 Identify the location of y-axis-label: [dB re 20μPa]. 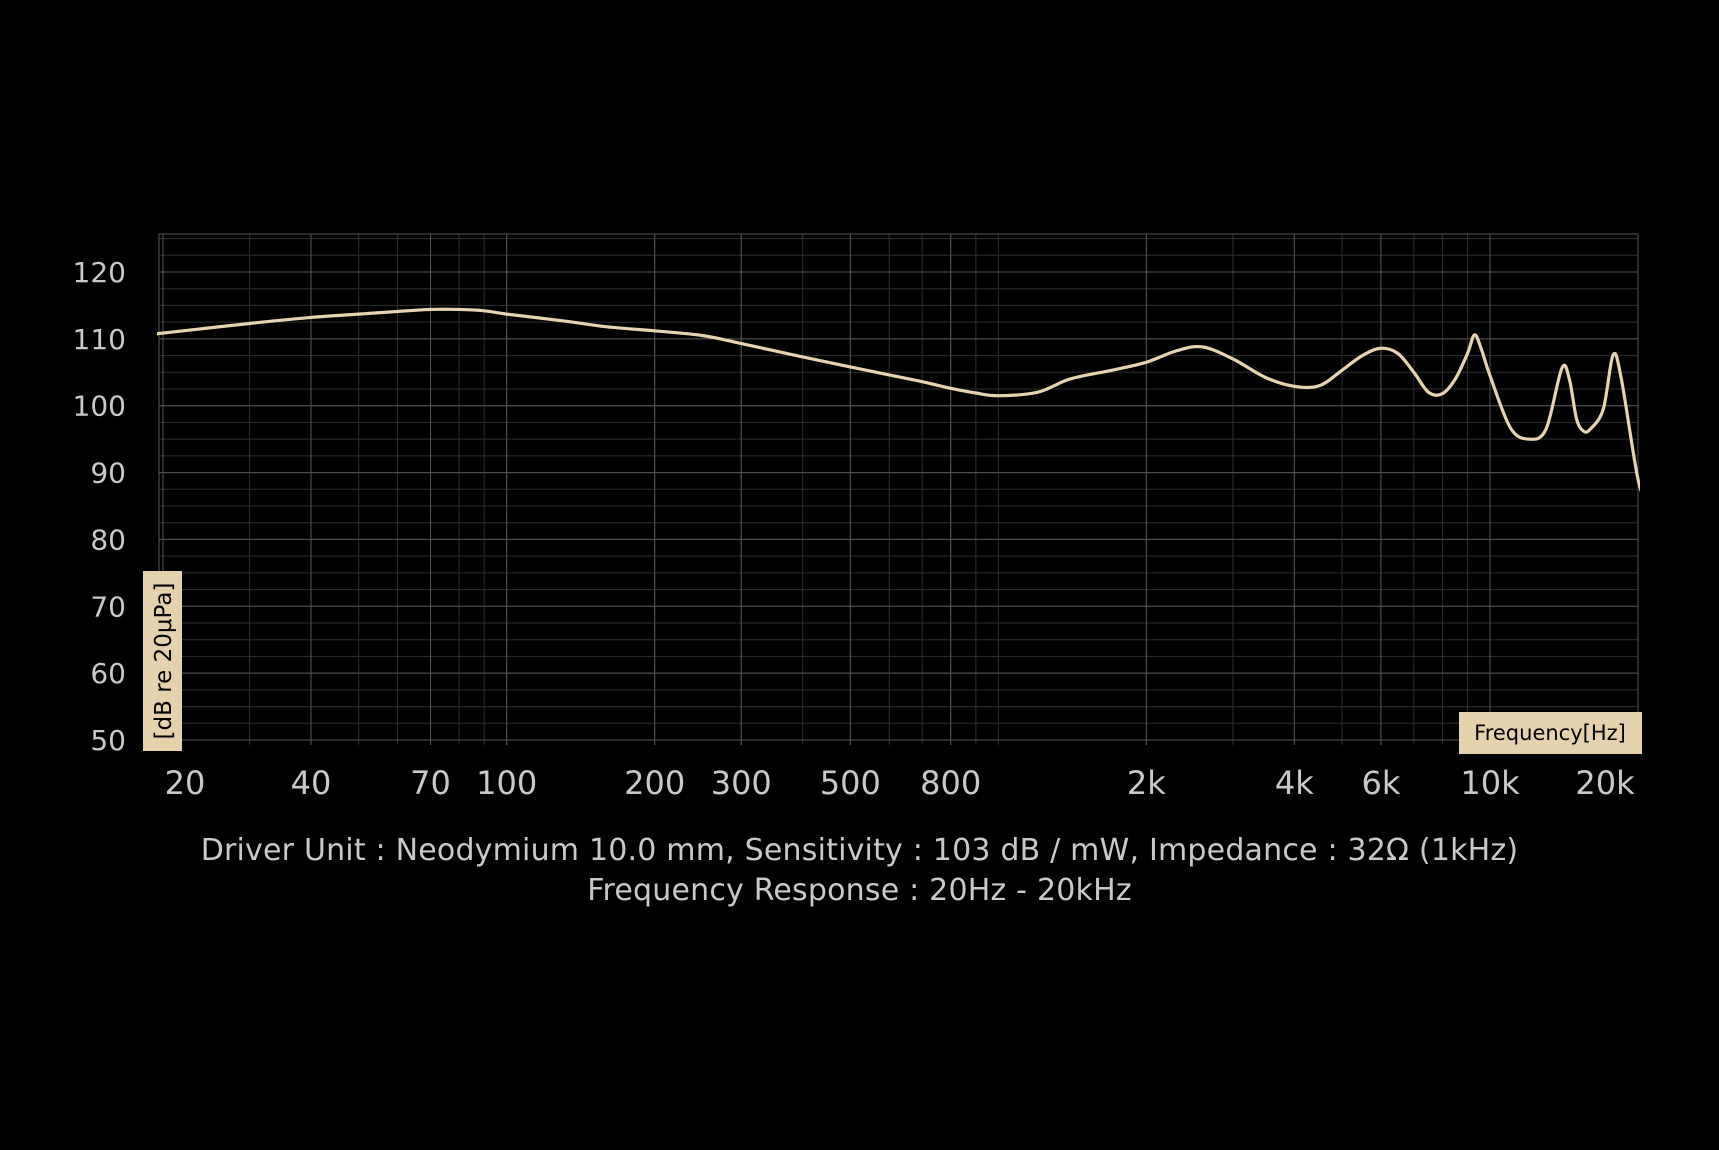
(162, 661).